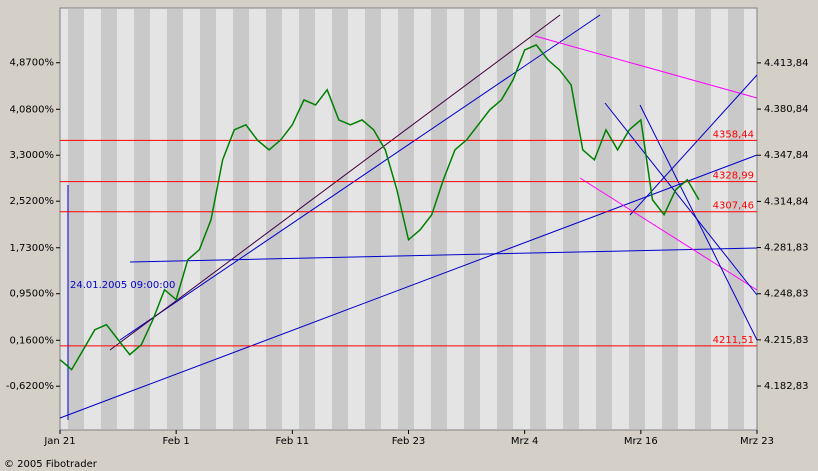 The width and height of the screenshot is (818, 471). What do you see at coordinates (786, 109) in the screenshot?
I see `y-tick-label: 4.380,84` at bounding box center [786, 109].